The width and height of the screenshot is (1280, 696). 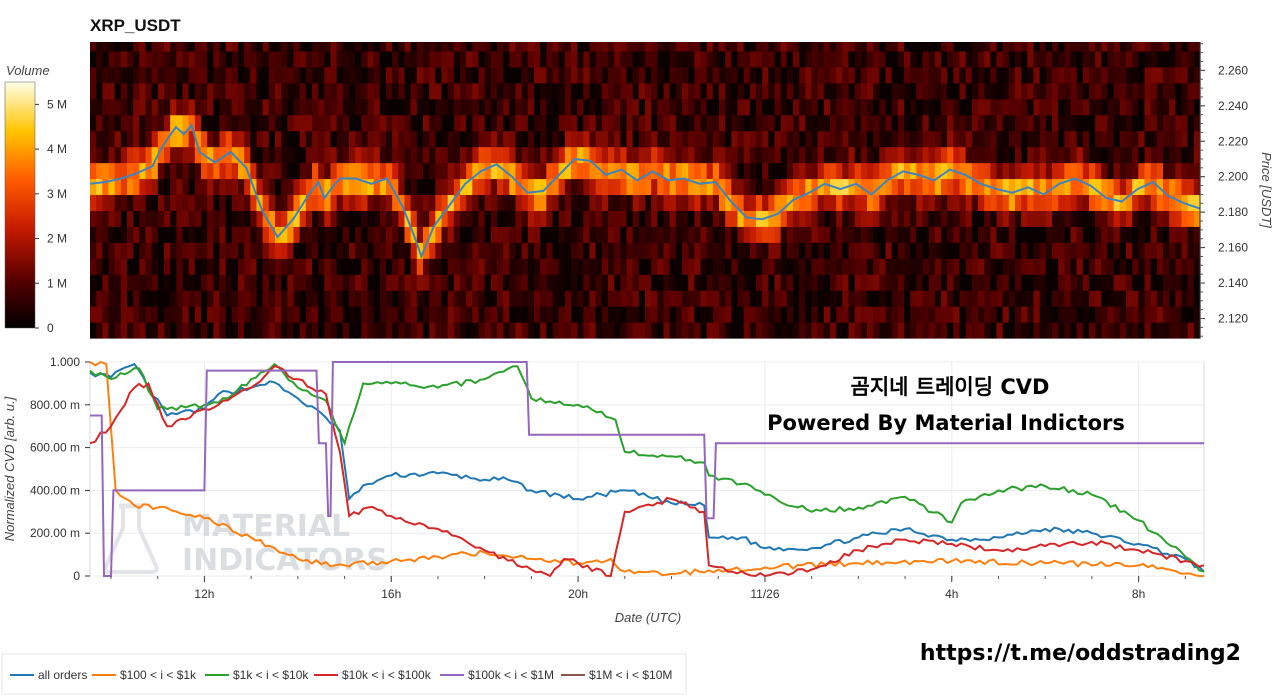 What do you see at coordinates (764, 594) in the screenshot?
I see `cvd-x-tick-label: 11/26` at bounding box center [764, 594].